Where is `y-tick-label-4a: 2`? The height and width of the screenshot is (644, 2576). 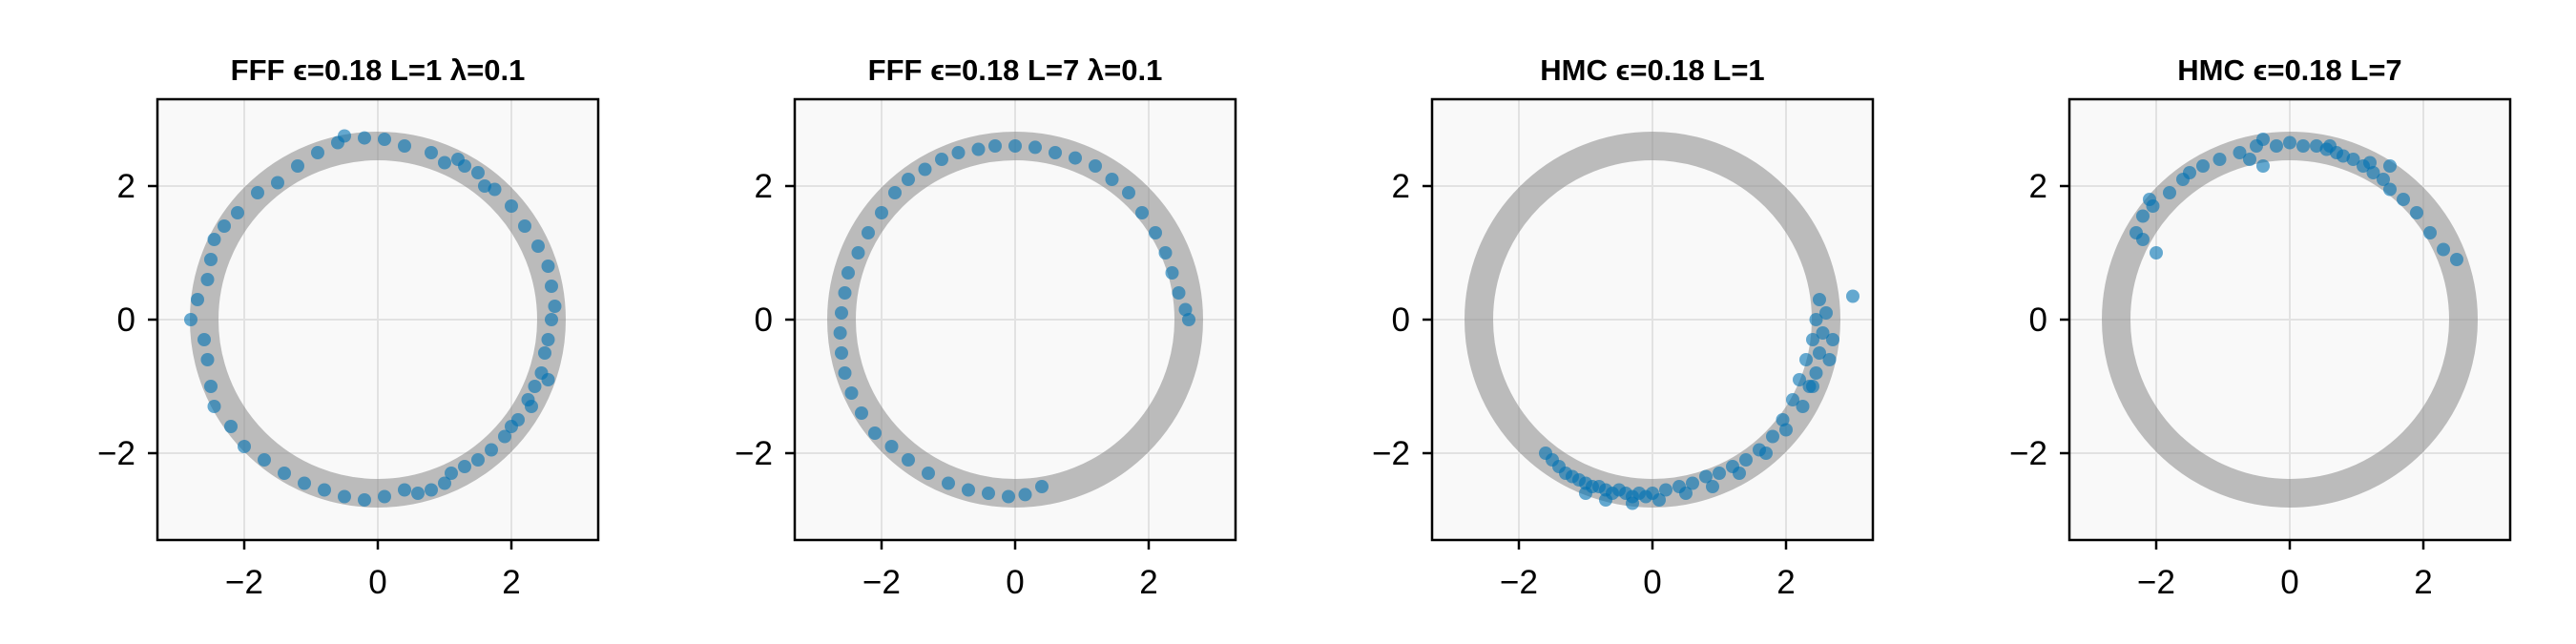
y-tick-label-4a: 2 is located at coordinates (2038, 186).